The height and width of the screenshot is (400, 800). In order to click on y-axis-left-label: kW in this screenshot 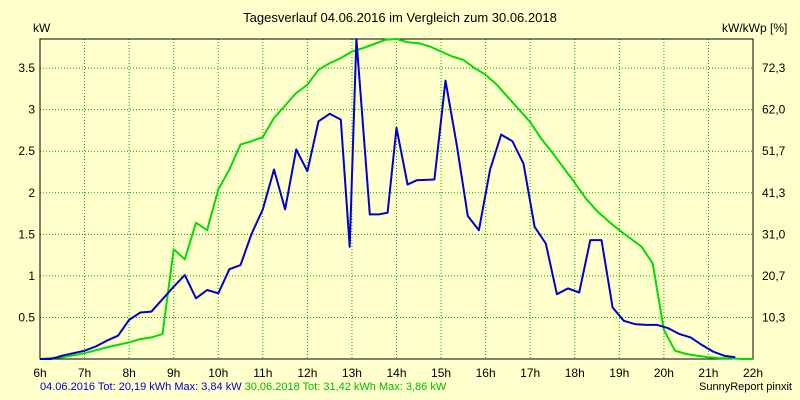, I will do `click(42, 28)`.